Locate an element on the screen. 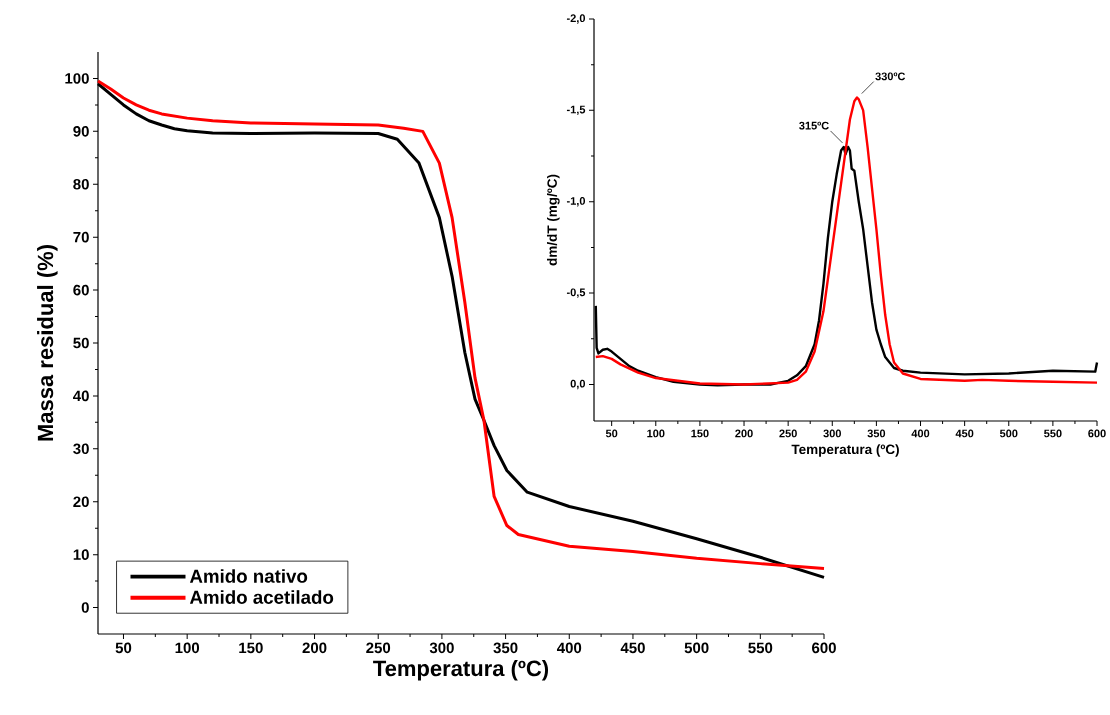 This screenshot has width=1110, height=715. y-tick-label: 100 is located at coordinates (77, 78).